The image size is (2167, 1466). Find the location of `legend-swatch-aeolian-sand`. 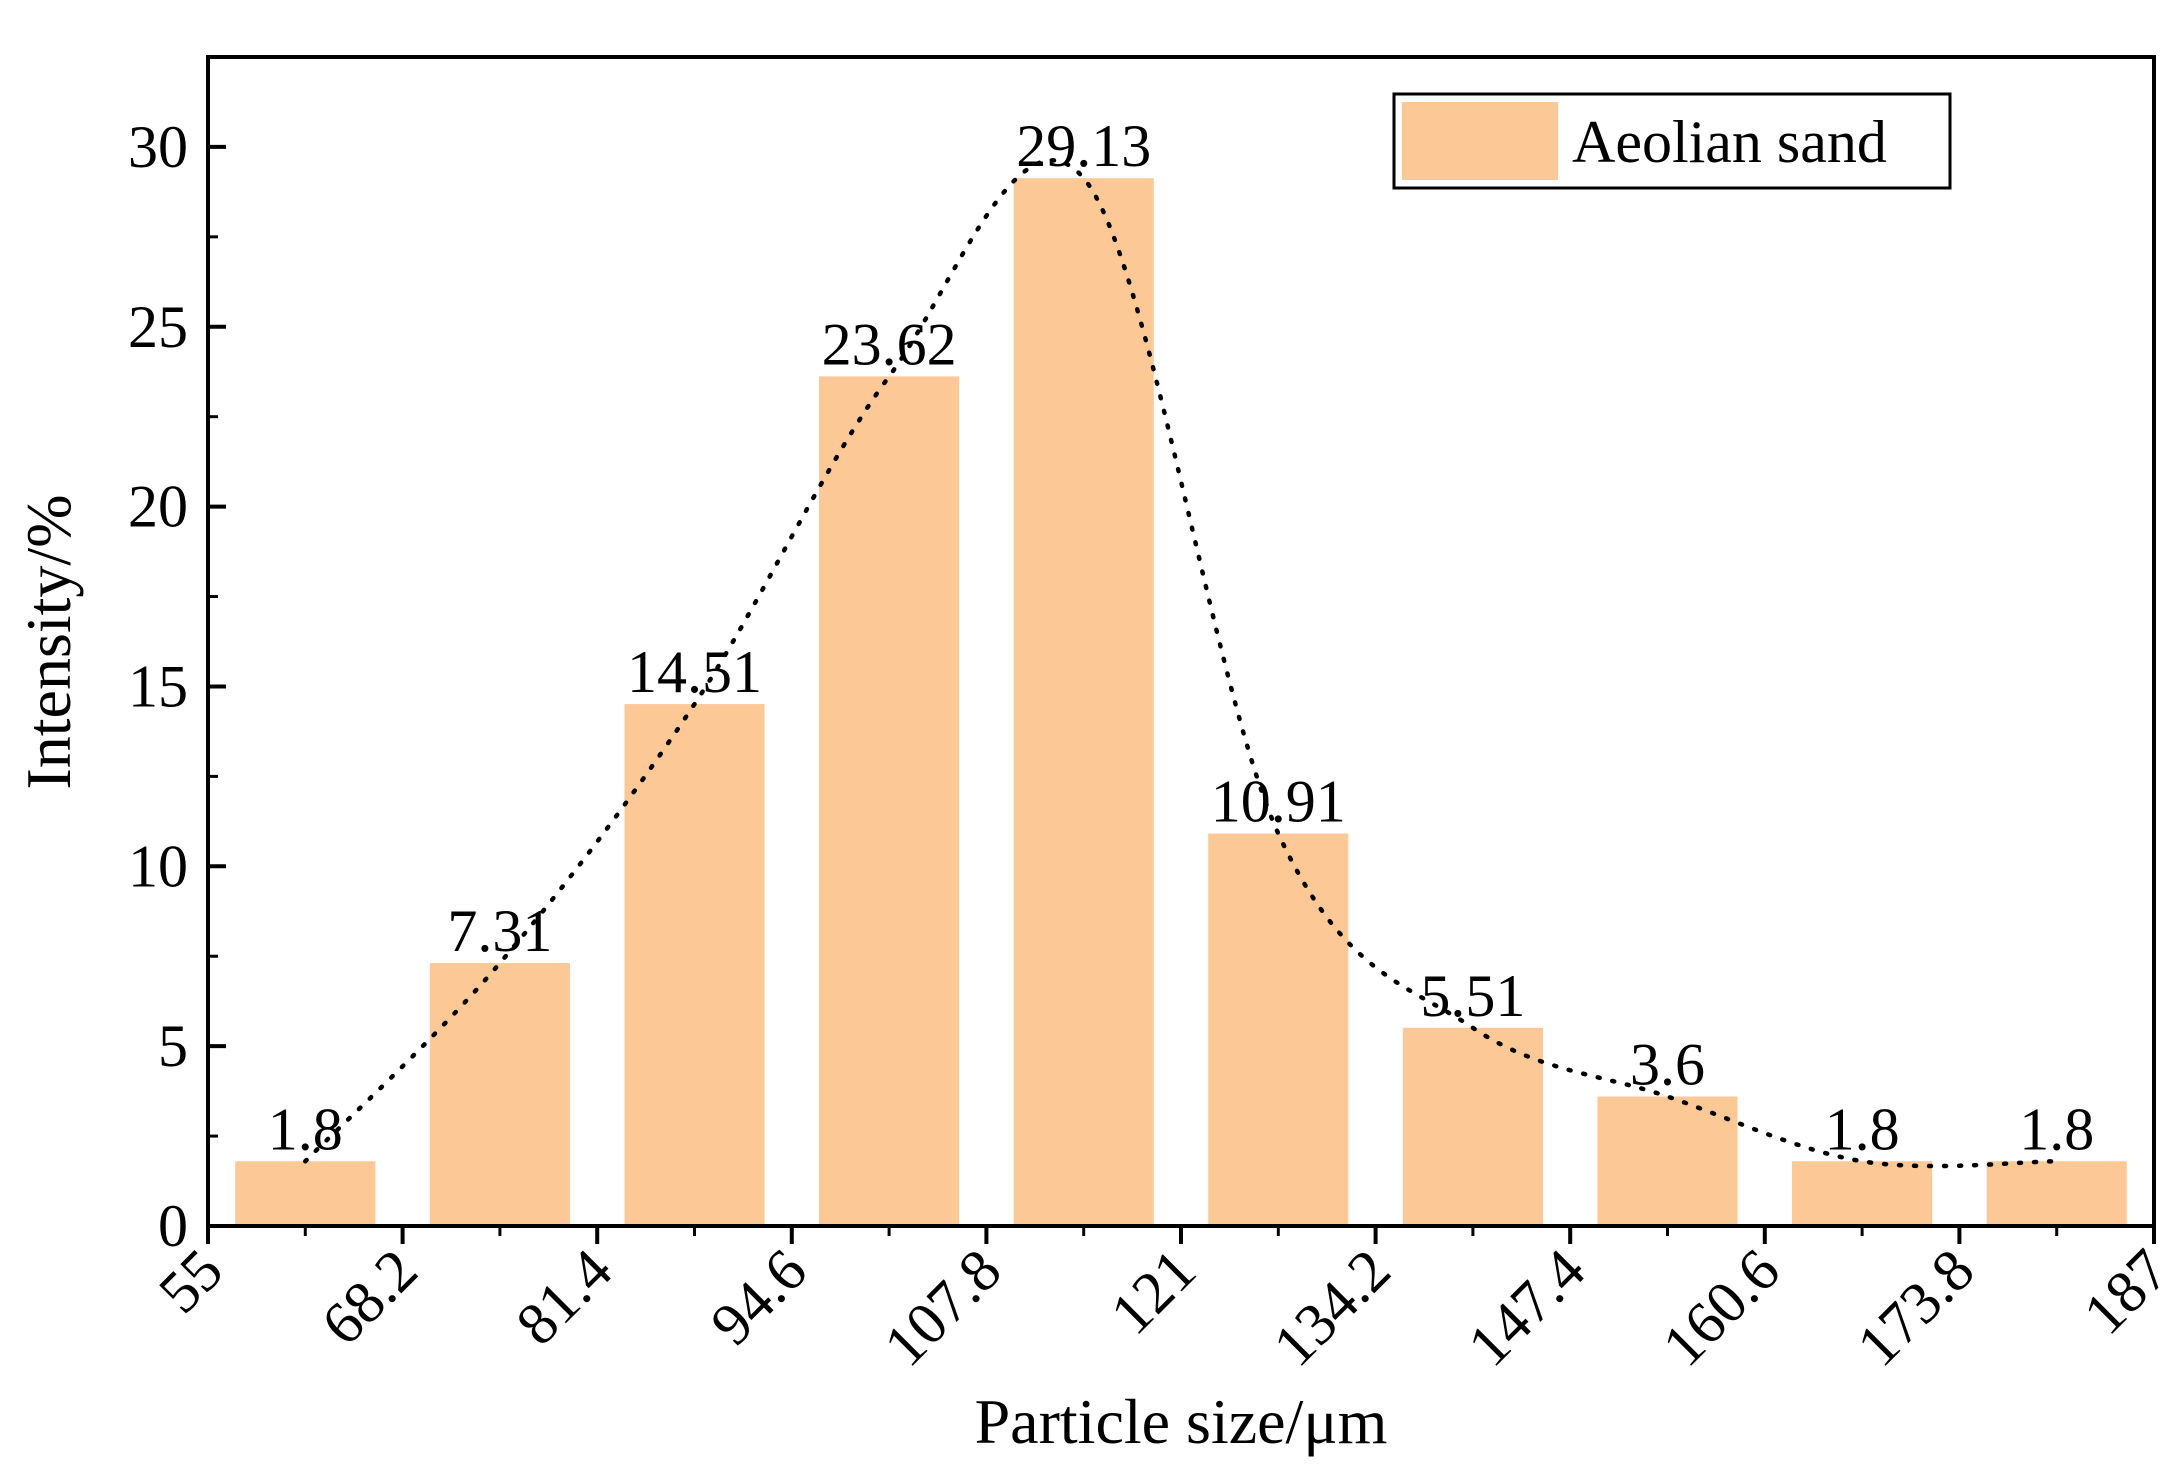

legend-swatch-aeolian-sand is located at coordinates (1480, 141).